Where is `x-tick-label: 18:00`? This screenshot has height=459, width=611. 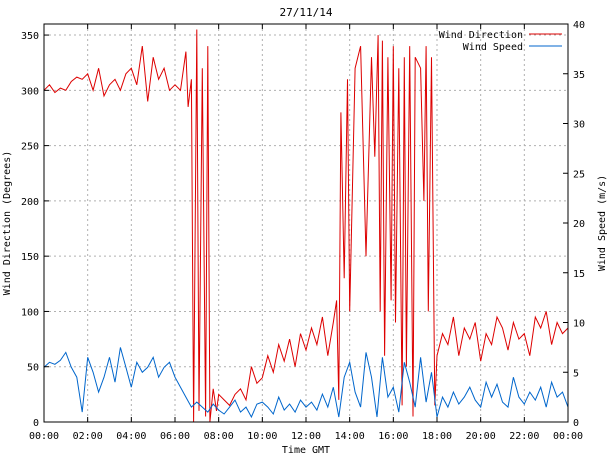
x-tick-label: 18:00 is located at coordinates (437, 436).